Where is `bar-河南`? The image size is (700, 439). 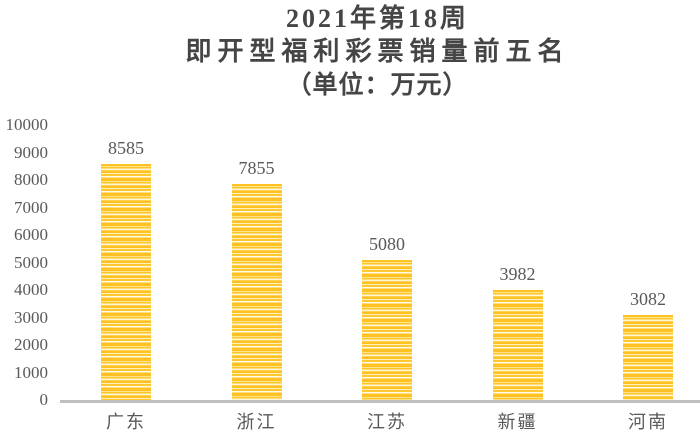
bar-河南 is located at coordinates (648, 357).